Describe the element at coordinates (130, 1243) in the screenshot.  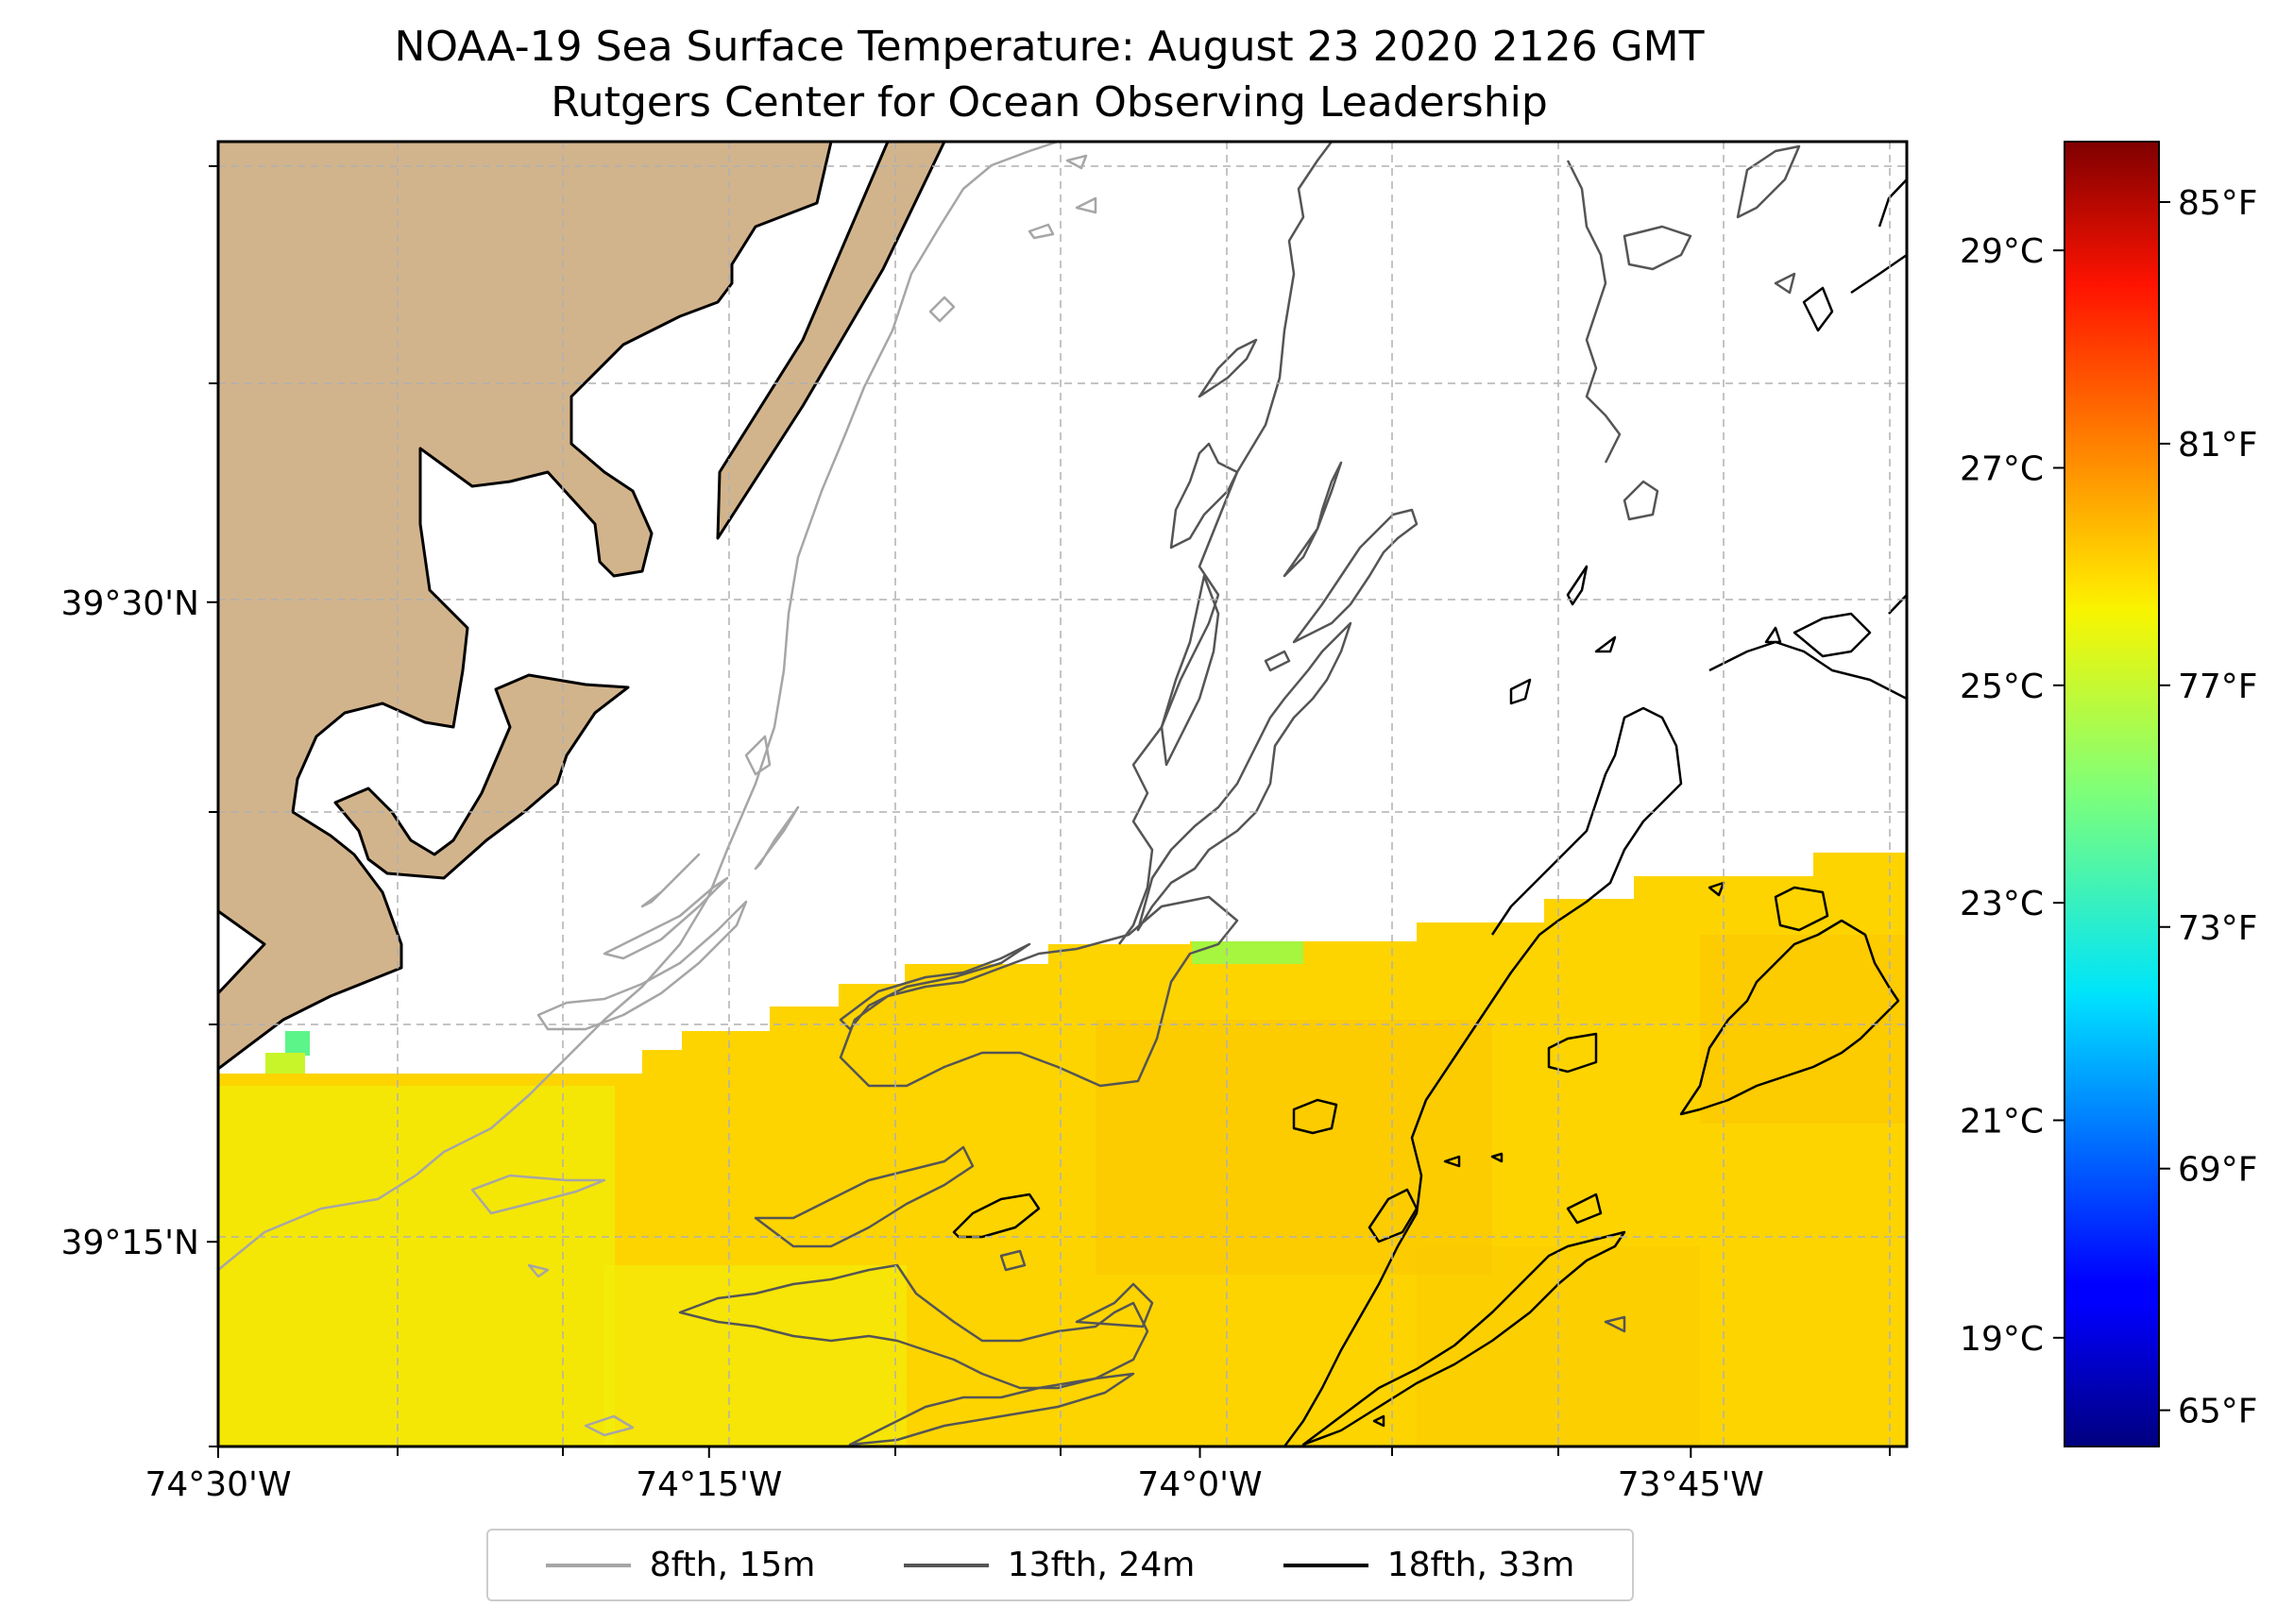
I see `y-tick-label: 39°15'N` at that location.